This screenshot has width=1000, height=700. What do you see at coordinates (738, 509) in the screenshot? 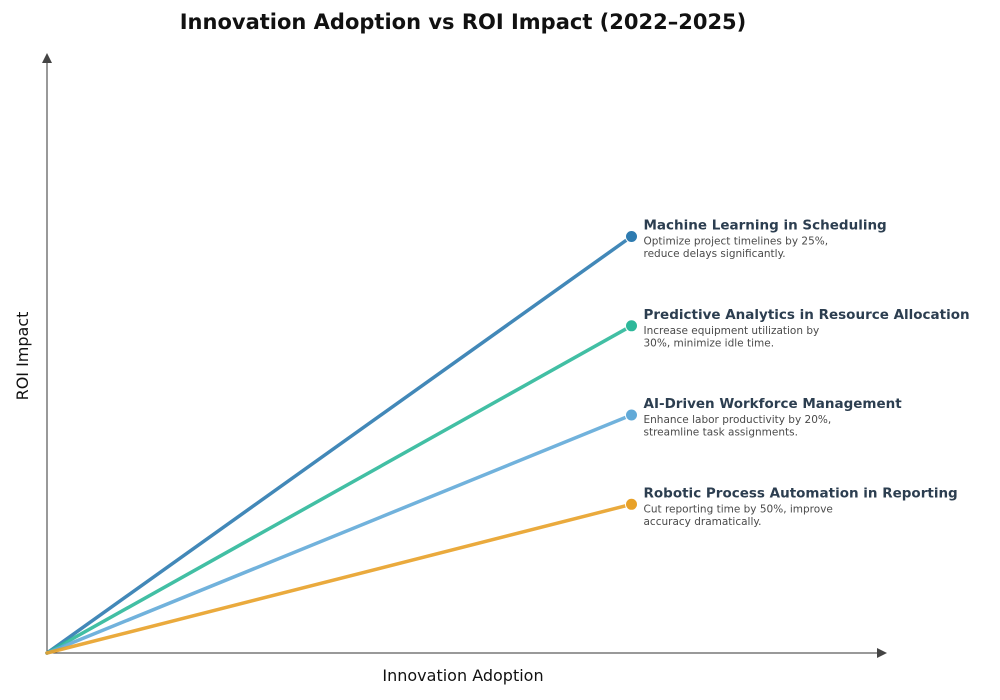
I see `series-description-robotic-process-automation-in-reporting: Cut reporting time by 50%, improve` at bounding box center [738, 509].